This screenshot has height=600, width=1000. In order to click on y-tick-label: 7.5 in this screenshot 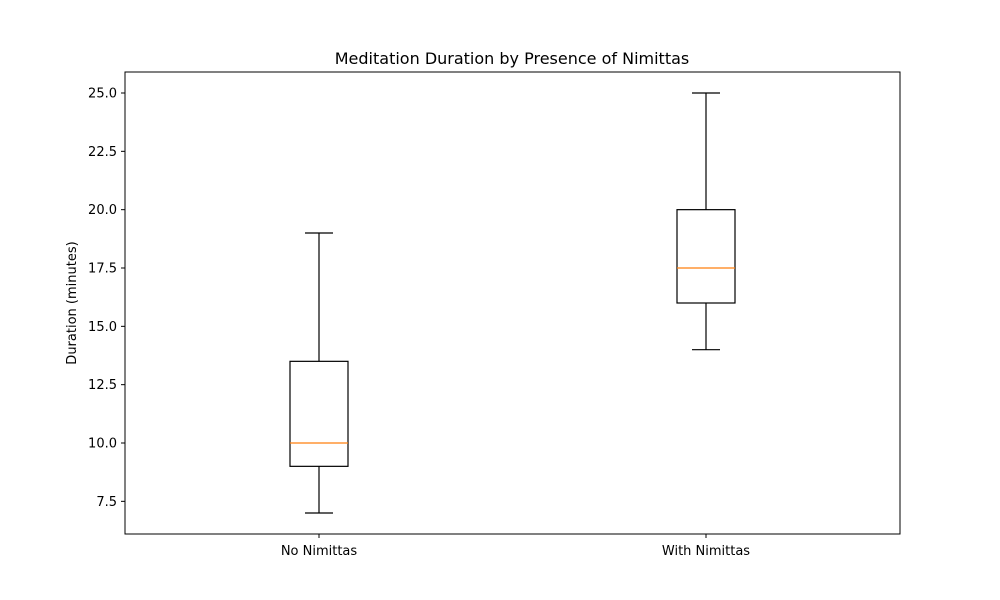, I will do `click(106, 502)`.